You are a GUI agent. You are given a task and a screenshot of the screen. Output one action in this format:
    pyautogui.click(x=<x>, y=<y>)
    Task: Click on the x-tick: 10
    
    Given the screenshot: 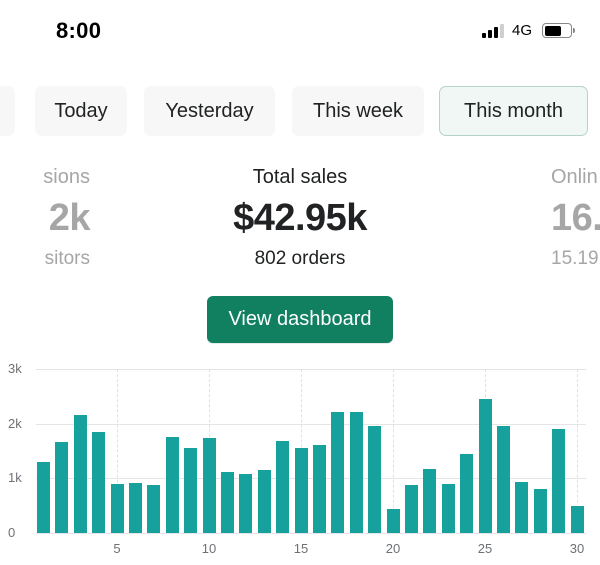 What is the action you would take?
    pyautogui.click(x=209, y=548)
    